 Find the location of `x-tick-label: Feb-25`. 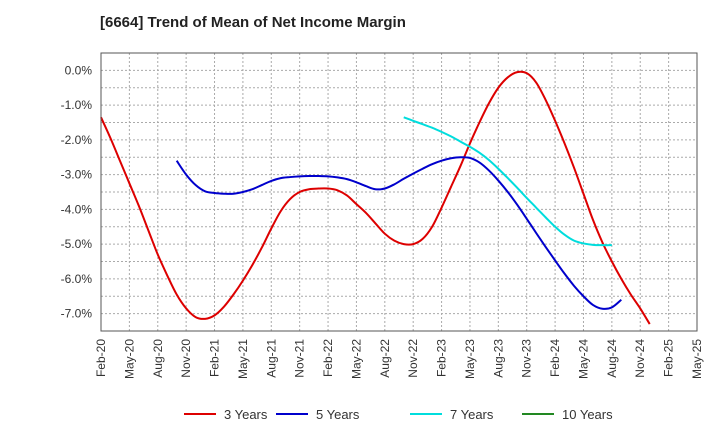

x-tick-label: Feb-25 is located at coordinates (669, 358).